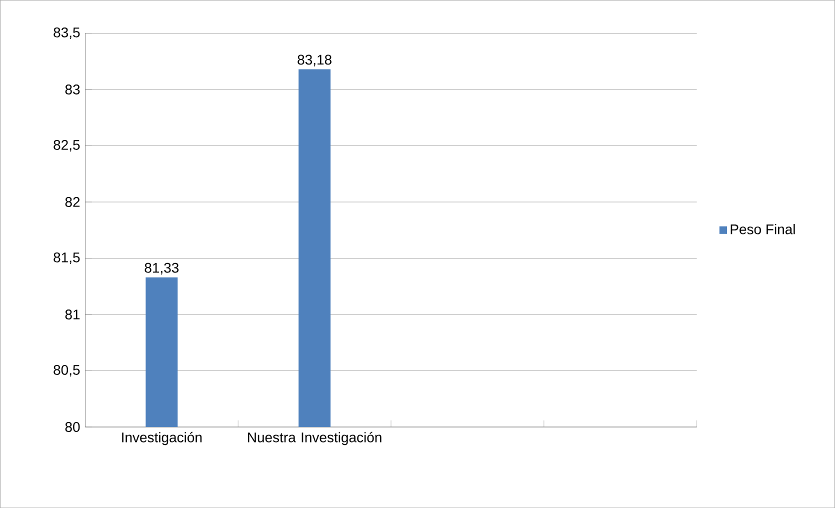 Image resolution: width=835 pixels, height=508 pixels. Describe the element at coordinates (72, 89) in the screenshot. I see `y-tick-label: 83` at that location.